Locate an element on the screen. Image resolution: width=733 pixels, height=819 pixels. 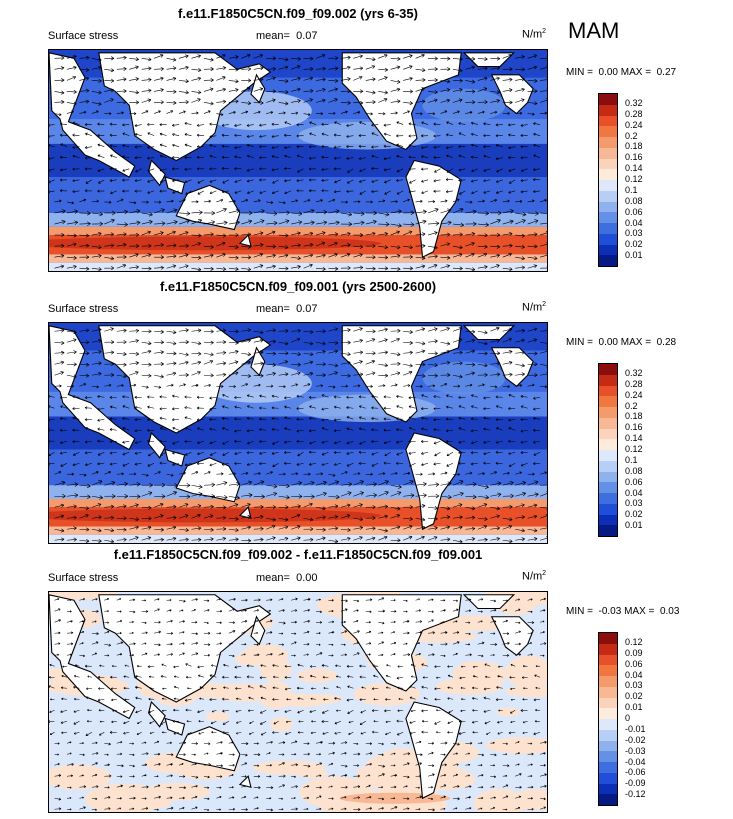
panel-2-mean-value: 0.07 is located at coordinates (307, 309).